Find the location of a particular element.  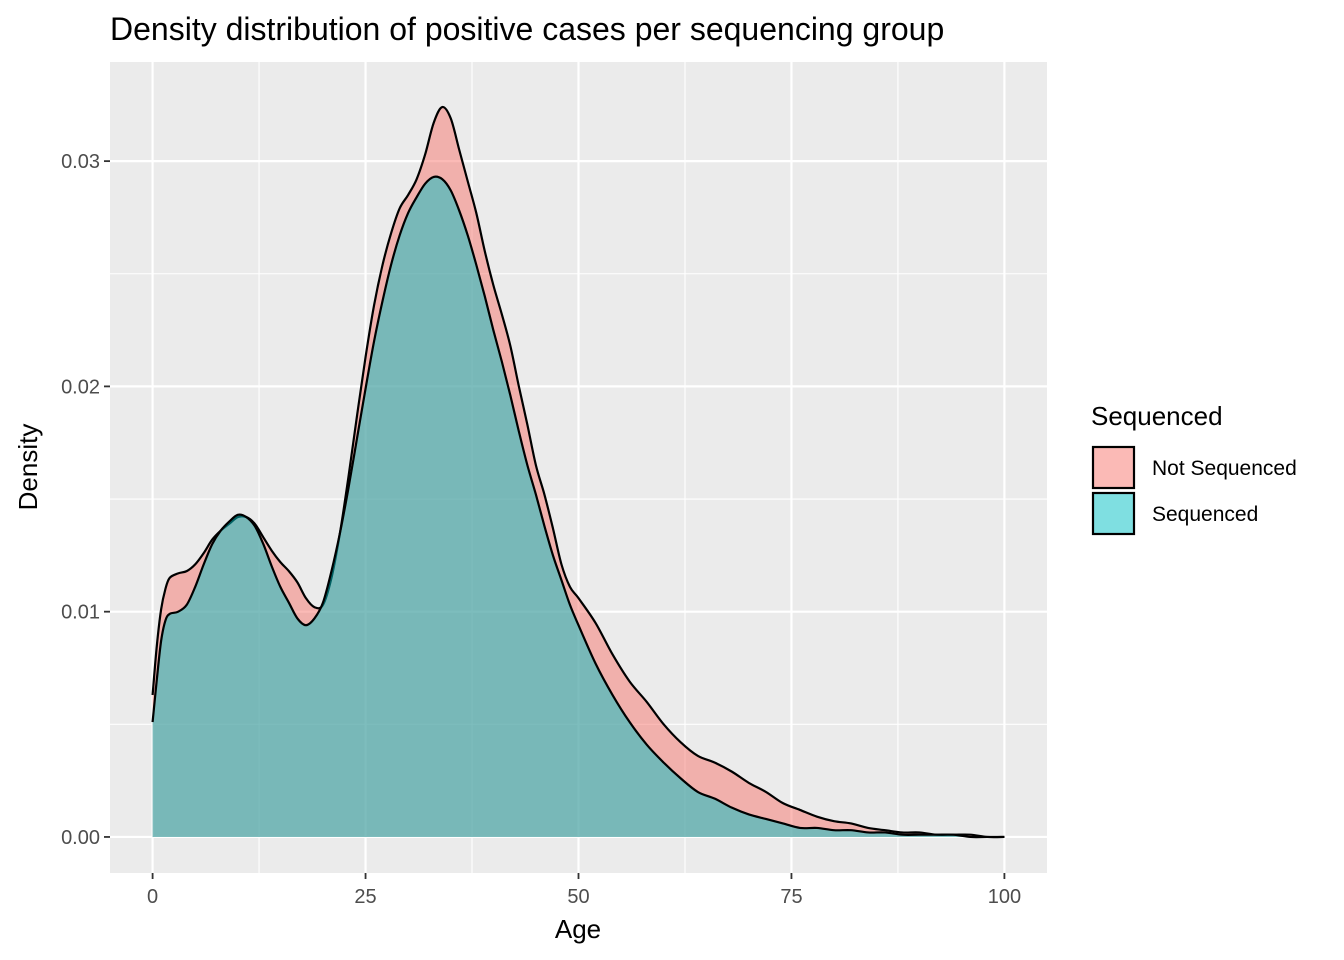

y-tick-label: 0.02 is located at coordinates (80, 387).